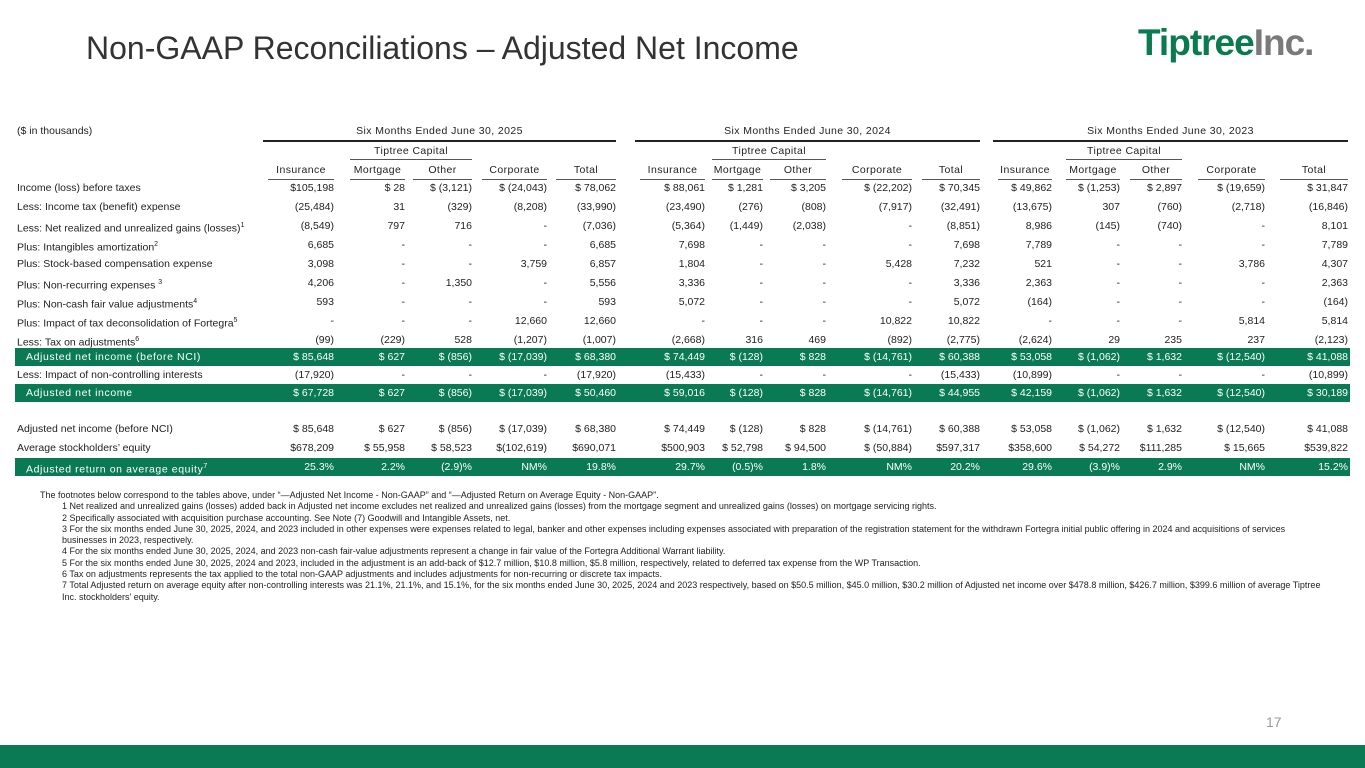  What do you see at coordinates (899, 340) in the screenshot?
I see `table-cell: (892)` at bounding box center [899, 340].